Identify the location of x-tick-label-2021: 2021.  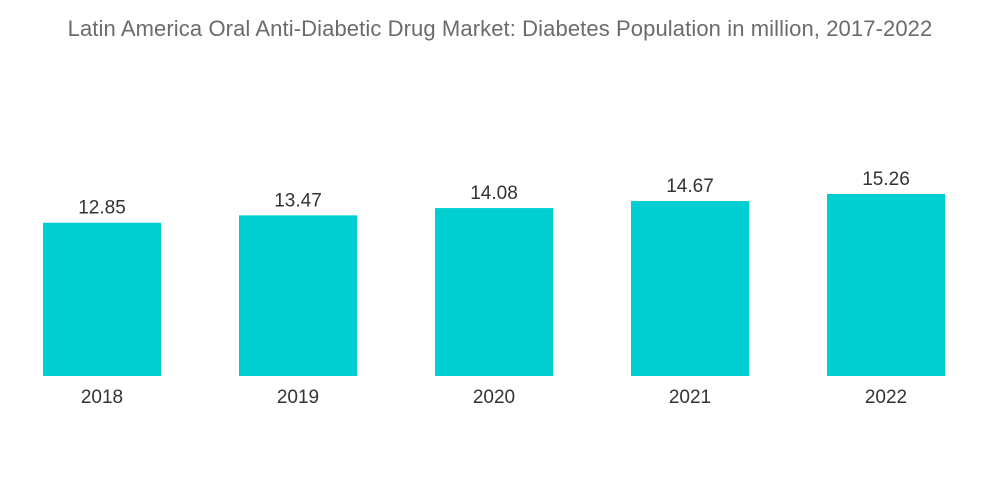
(690, 397).